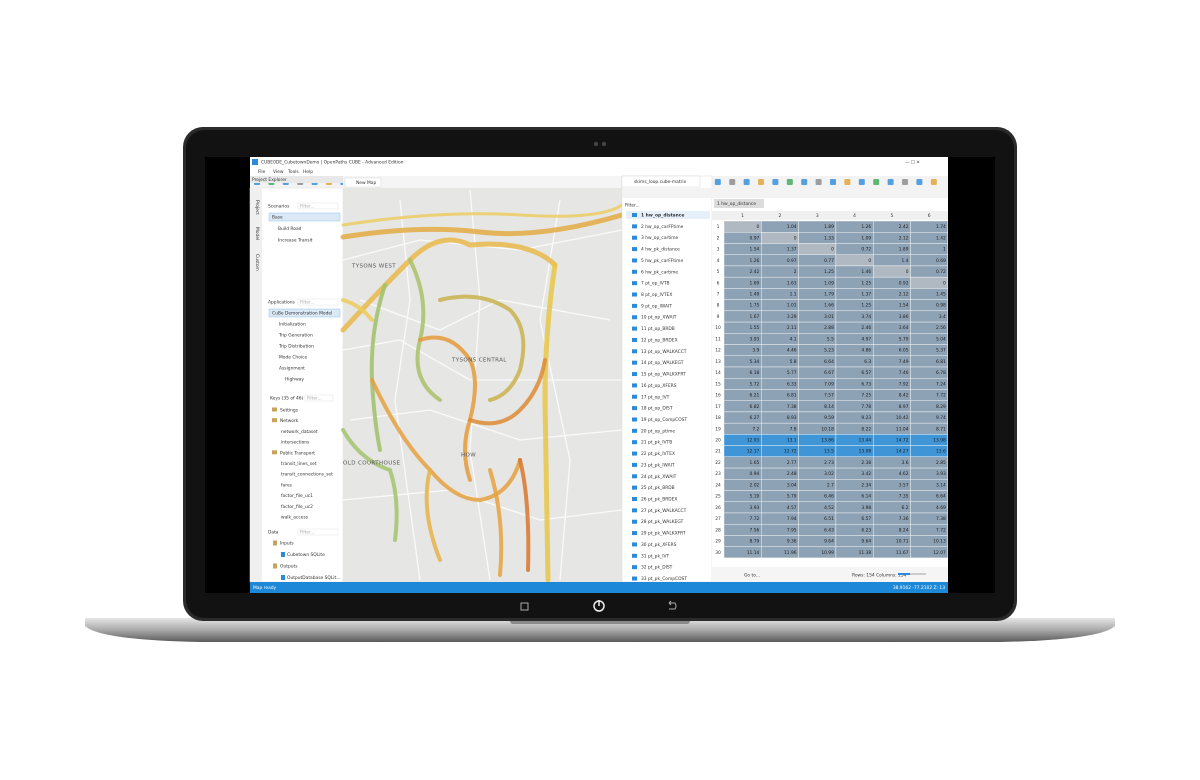 The image size is (1200, 780). What do you see at coordinates (672, 605) in the screenshot?
I see `back-button` at bounding box center [672, 605].